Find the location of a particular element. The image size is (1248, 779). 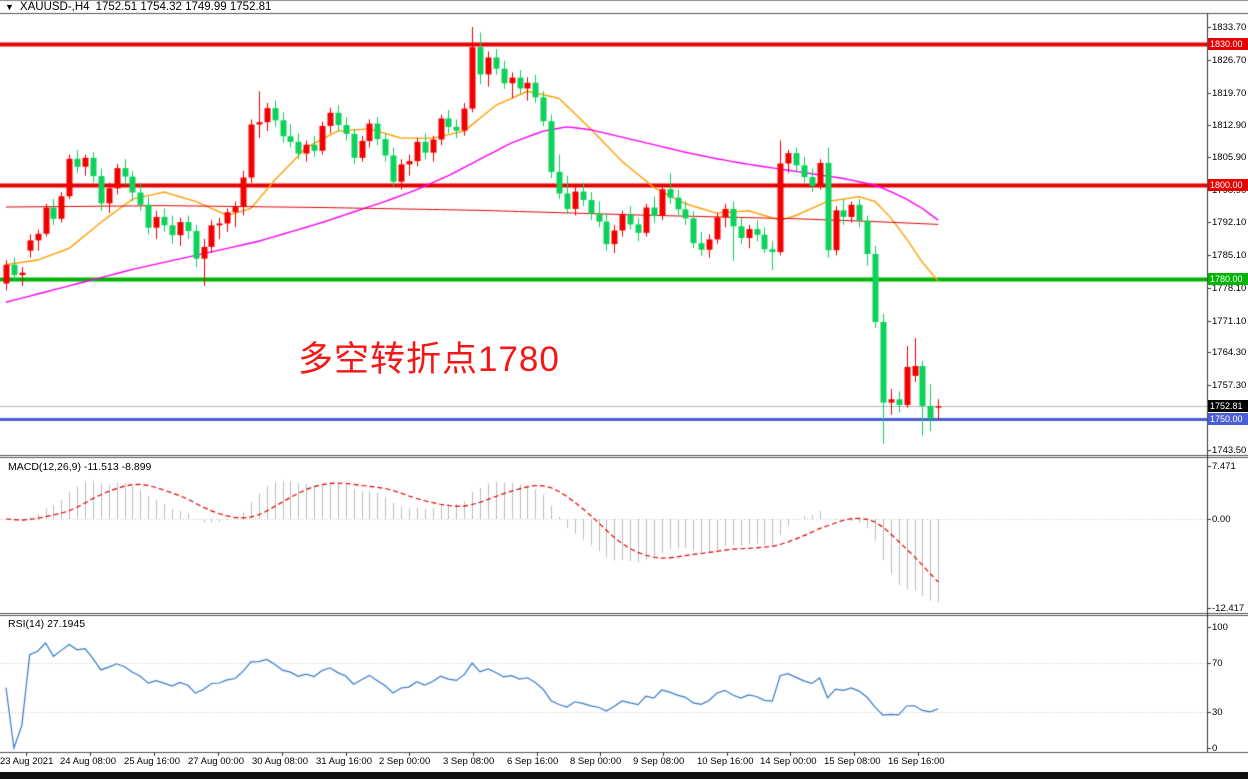

chart-dropdown-icon: ▼ is located at coordinates (9, 7).